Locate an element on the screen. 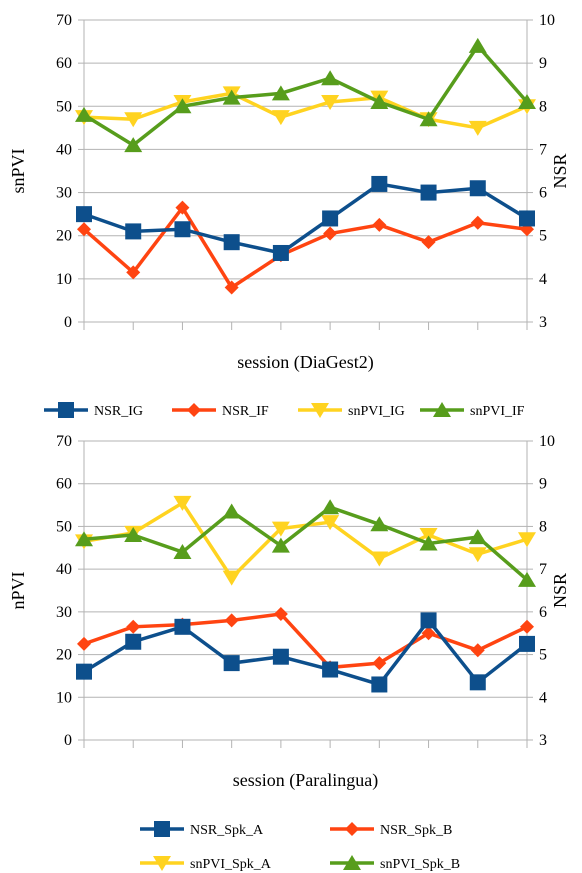 The height and width of the screenshot is (873, 582). x-axis-label: session (Paralingua) is located at coordinates (305, 780).